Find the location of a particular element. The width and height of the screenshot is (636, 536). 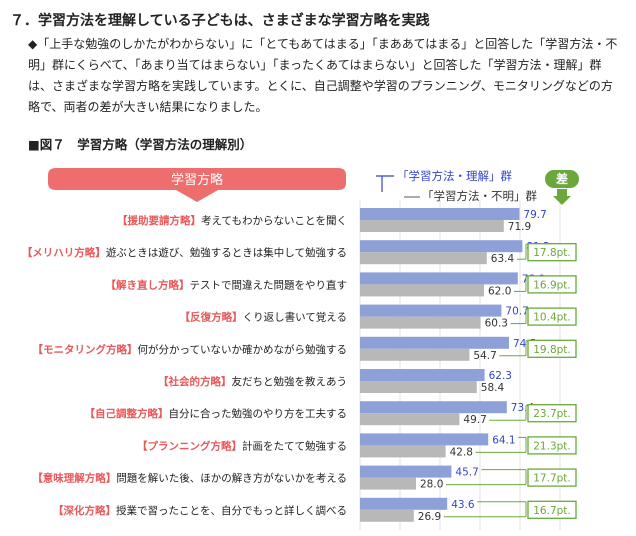

category-desc: 何が分かっていないか確かめながら勉強する is located at coordinates (242, 349).